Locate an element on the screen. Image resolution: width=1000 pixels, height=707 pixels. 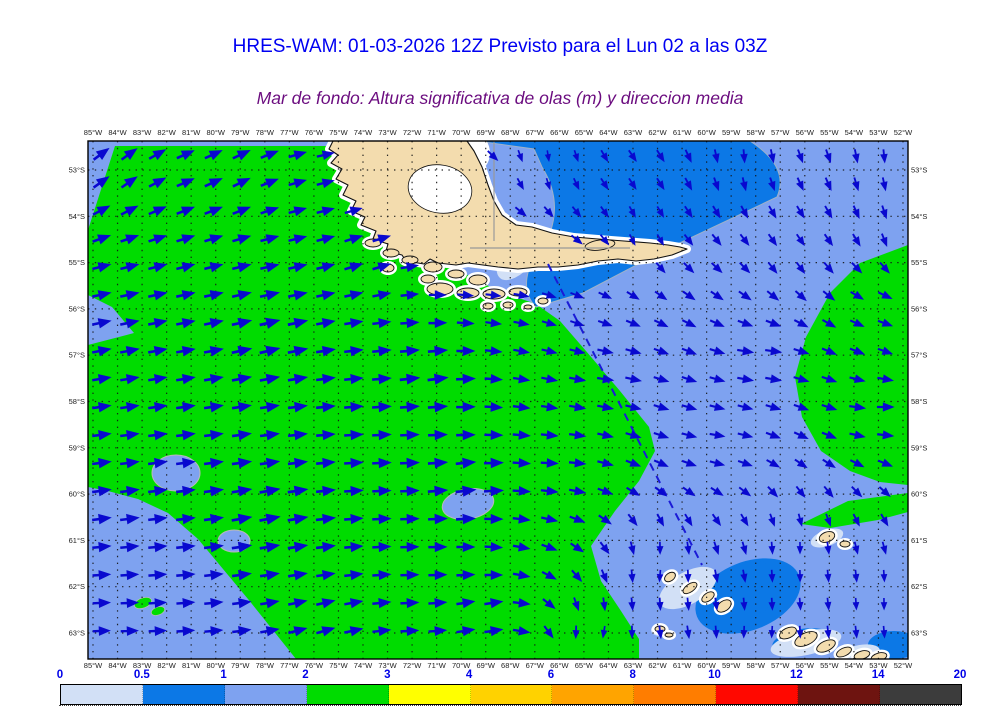
lon-label-bottom: 75°W is located at coordinates (338, 665).